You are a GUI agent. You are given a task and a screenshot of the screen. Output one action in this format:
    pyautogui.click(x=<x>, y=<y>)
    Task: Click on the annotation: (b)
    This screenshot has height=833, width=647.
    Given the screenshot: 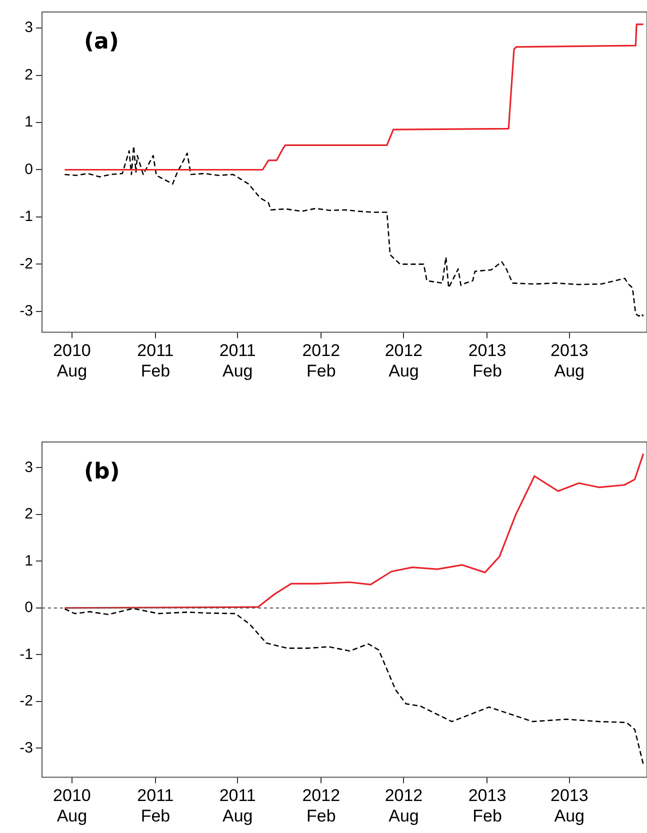 What is the action you would take?
    pyautogui.click(x=102, y=472)
    